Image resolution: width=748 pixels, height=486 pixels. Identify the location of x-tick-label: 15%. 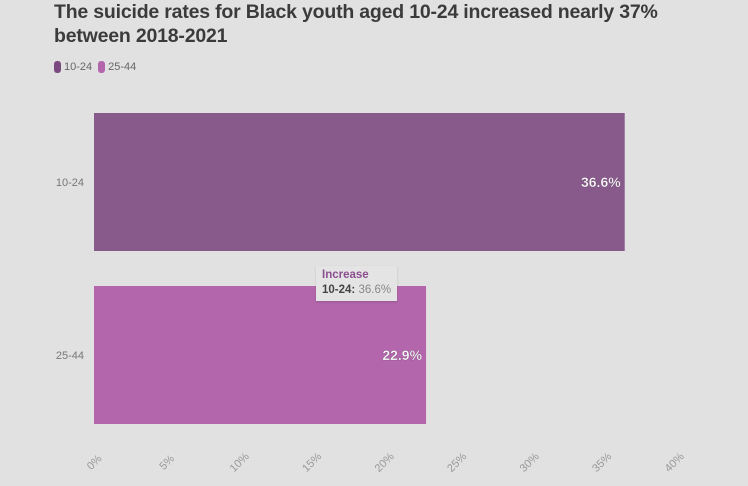
(312, 463).